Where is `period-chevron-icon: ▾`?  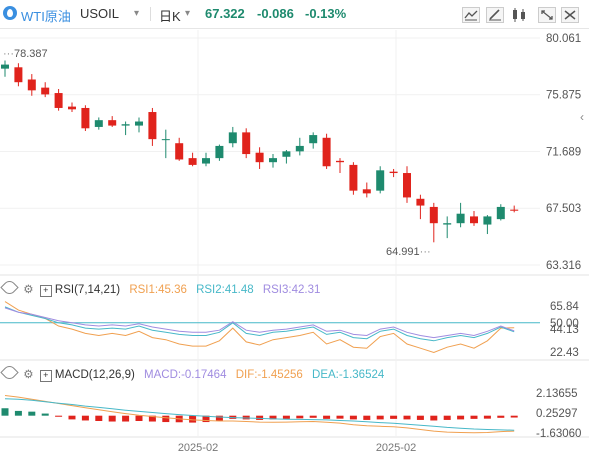 period-chevron-icon: ▾ is located at coordinates (188, 13).